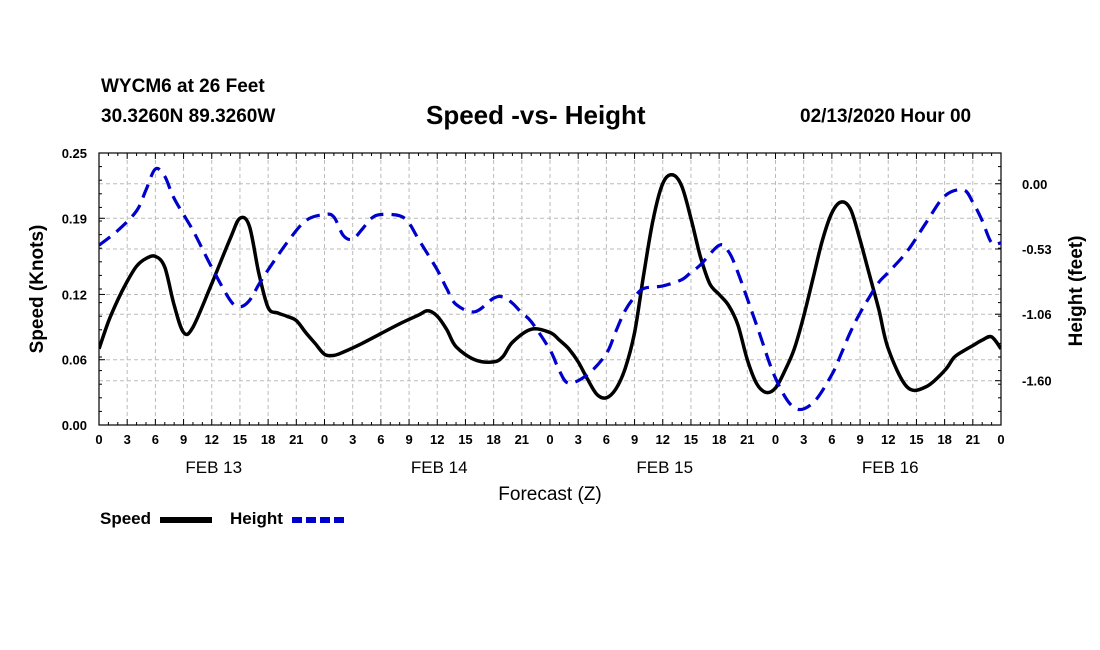 This screenshot has width=1100, height=650. Describe the element at coordinates (256, 518) in the screenshot. I see `legend-height-label: Height` at that location.